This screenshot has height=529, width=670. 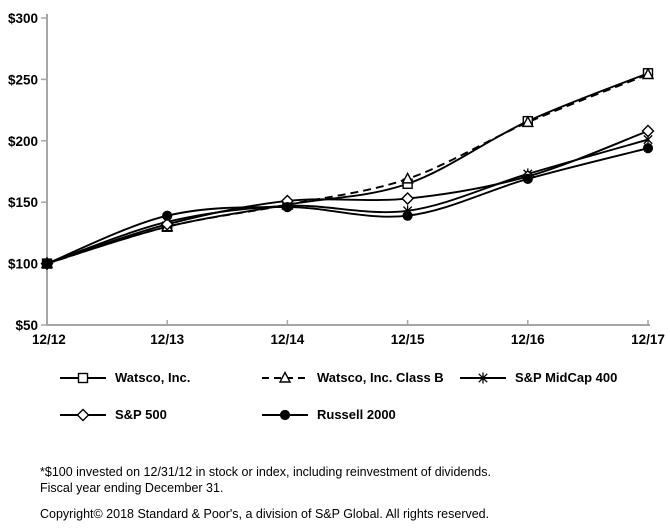 I want to click on legend-label: Watsco, Inc., so click(x=153, y=377).